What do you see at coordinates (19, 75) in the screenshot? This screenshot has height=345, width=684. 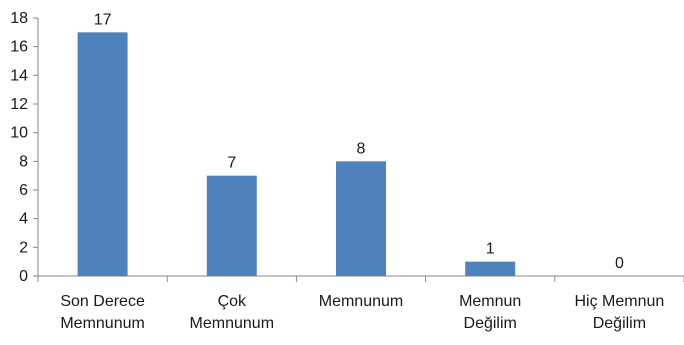 I see `y-tick-label: 14` at bounding box center [19, 75].